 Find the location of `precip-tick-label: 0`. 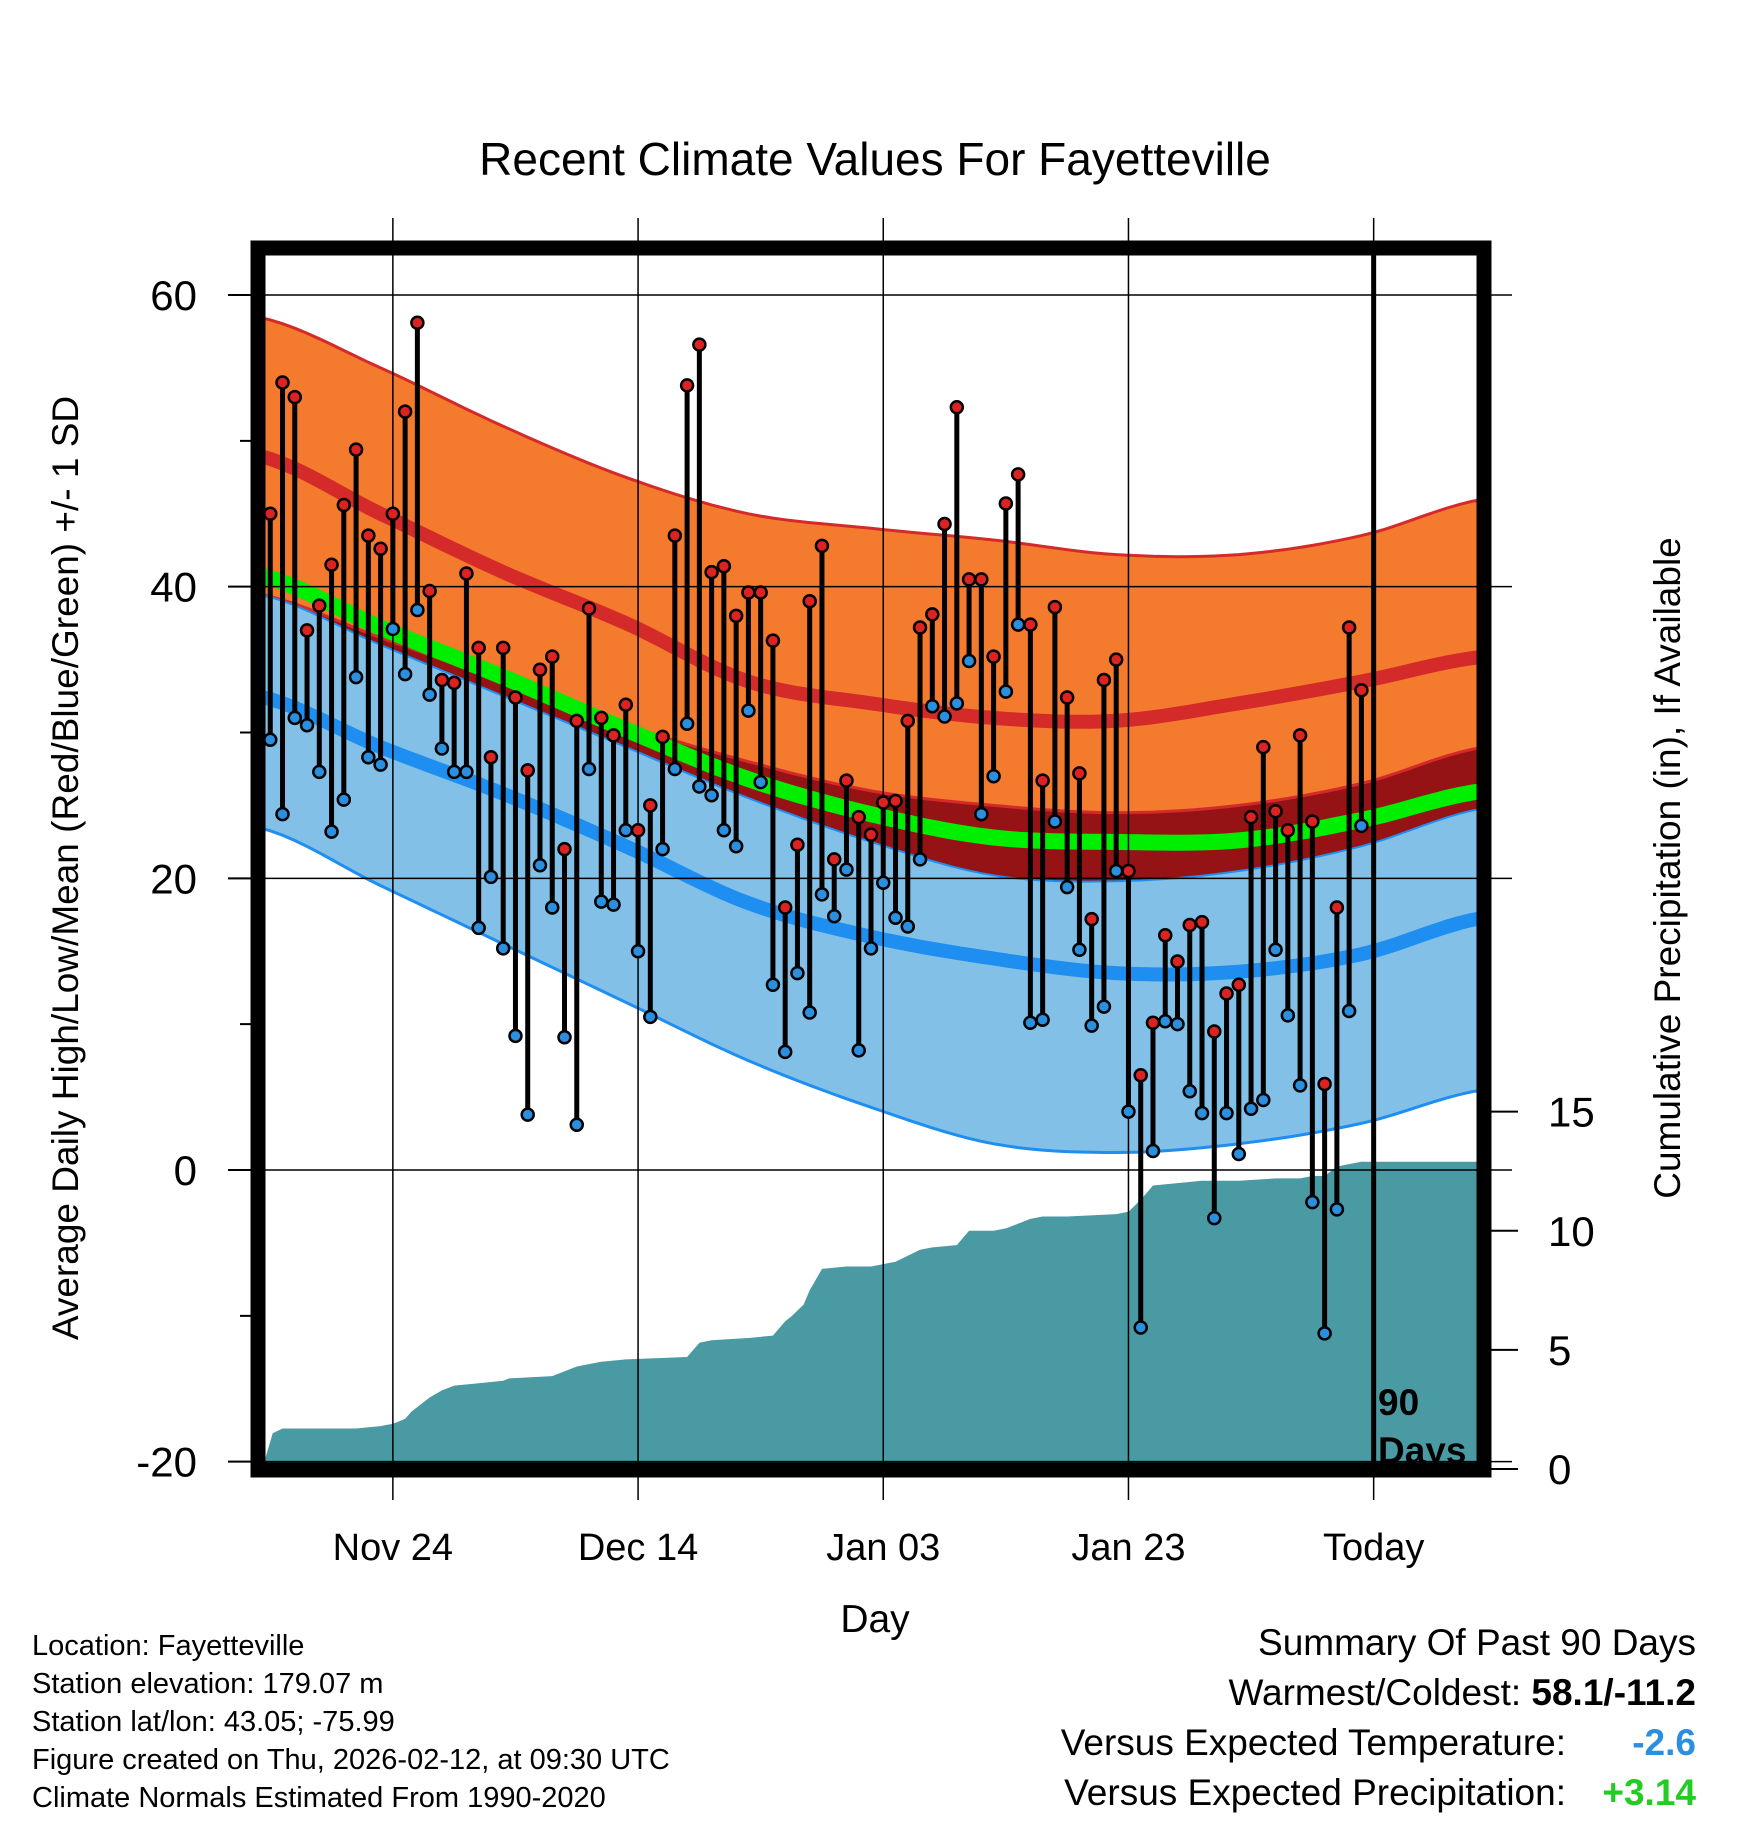

precip-tick-label: 0 is located at coordinates (1559, 1469).